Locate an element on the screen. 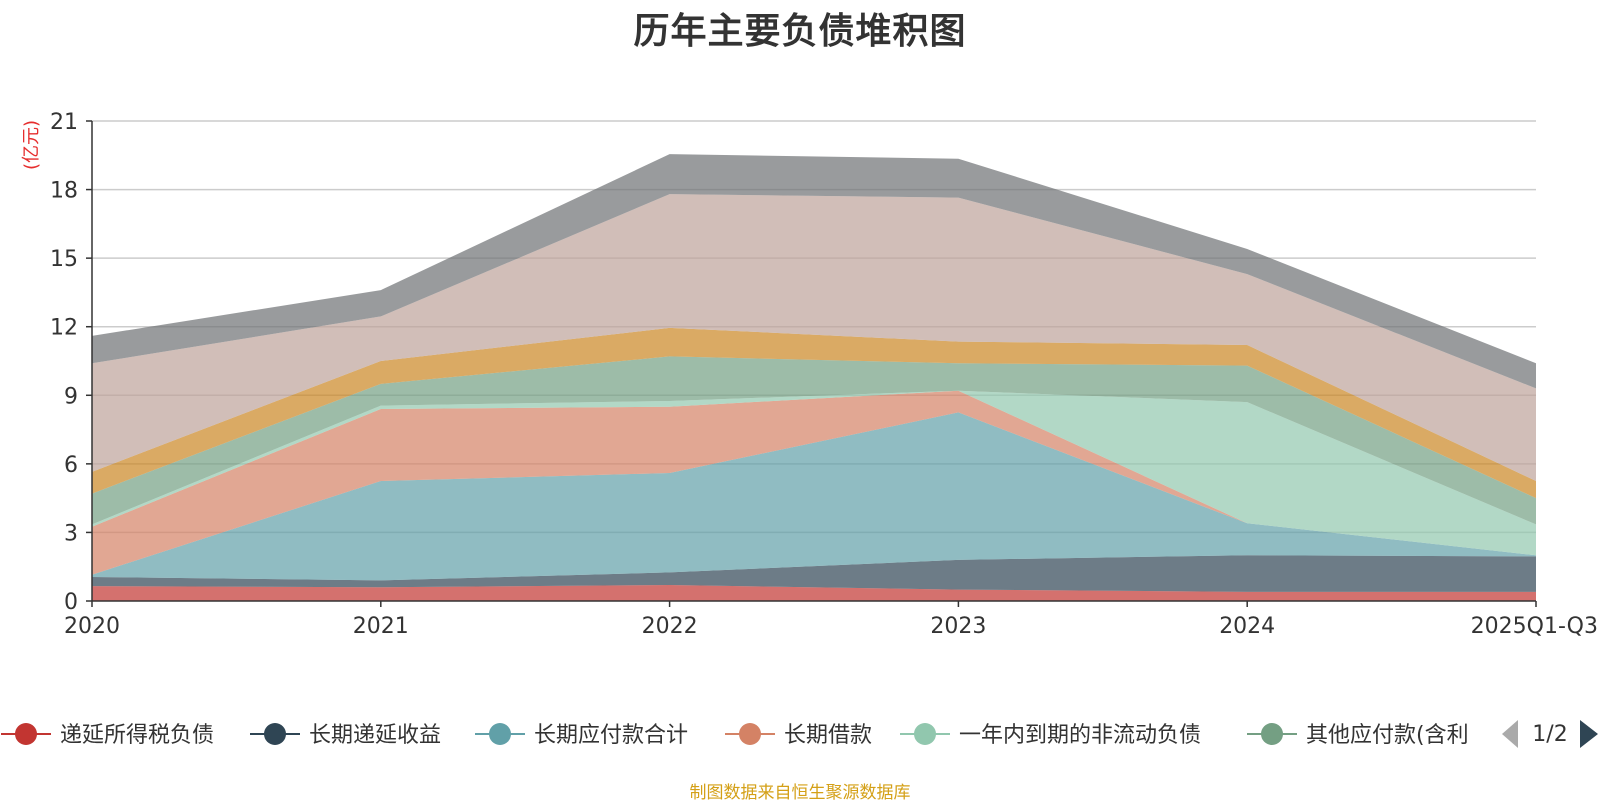 The height and width of the screenshot is (803, 1600). triangle-left-icon is located at coordinates (1510, 734).